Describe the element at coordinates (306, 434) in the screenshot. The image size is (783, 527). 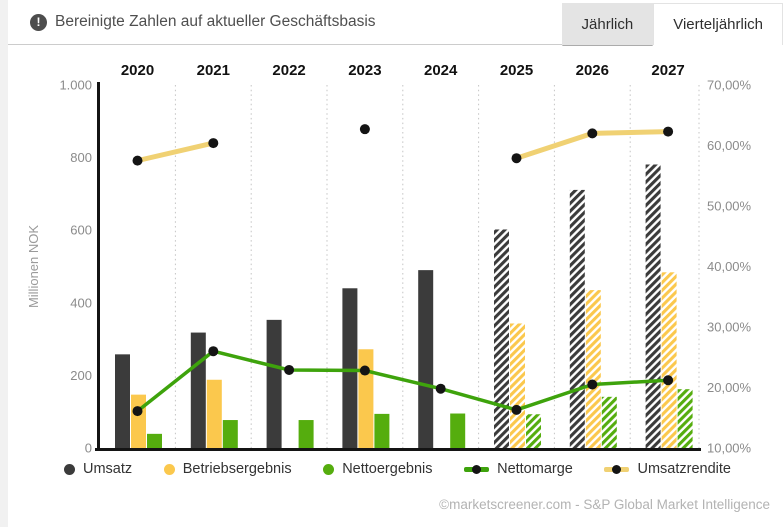
I see `bar-nettoergebnis-2022` at that location.